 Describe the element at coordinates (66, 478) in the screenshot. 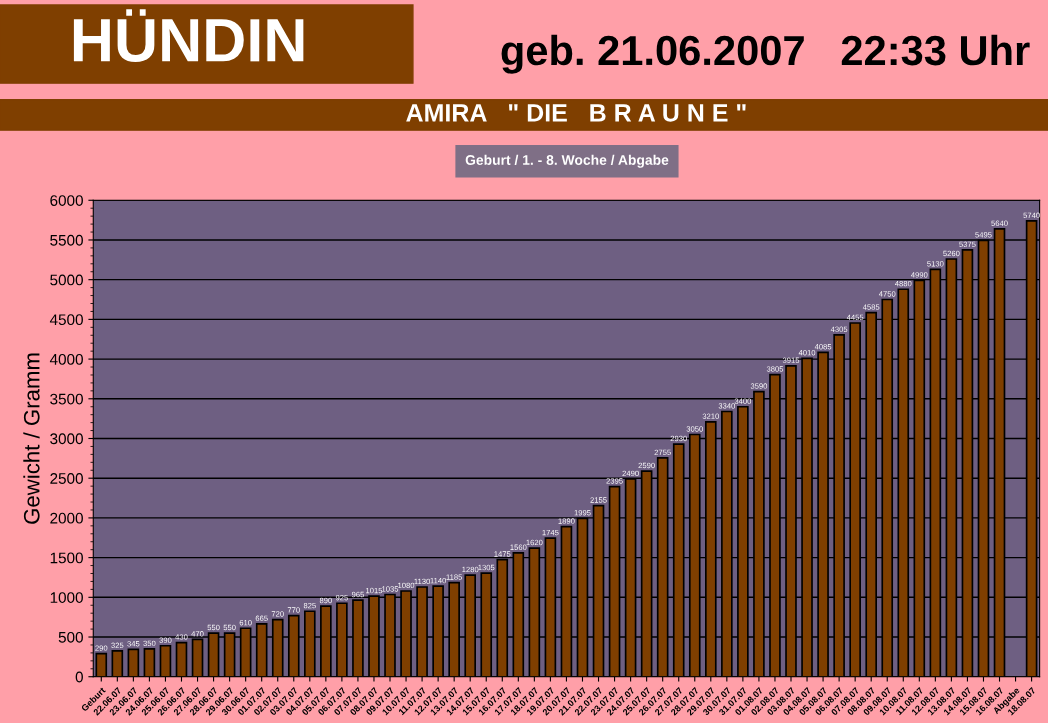

I see `y-tick-label: 2500` at that location.